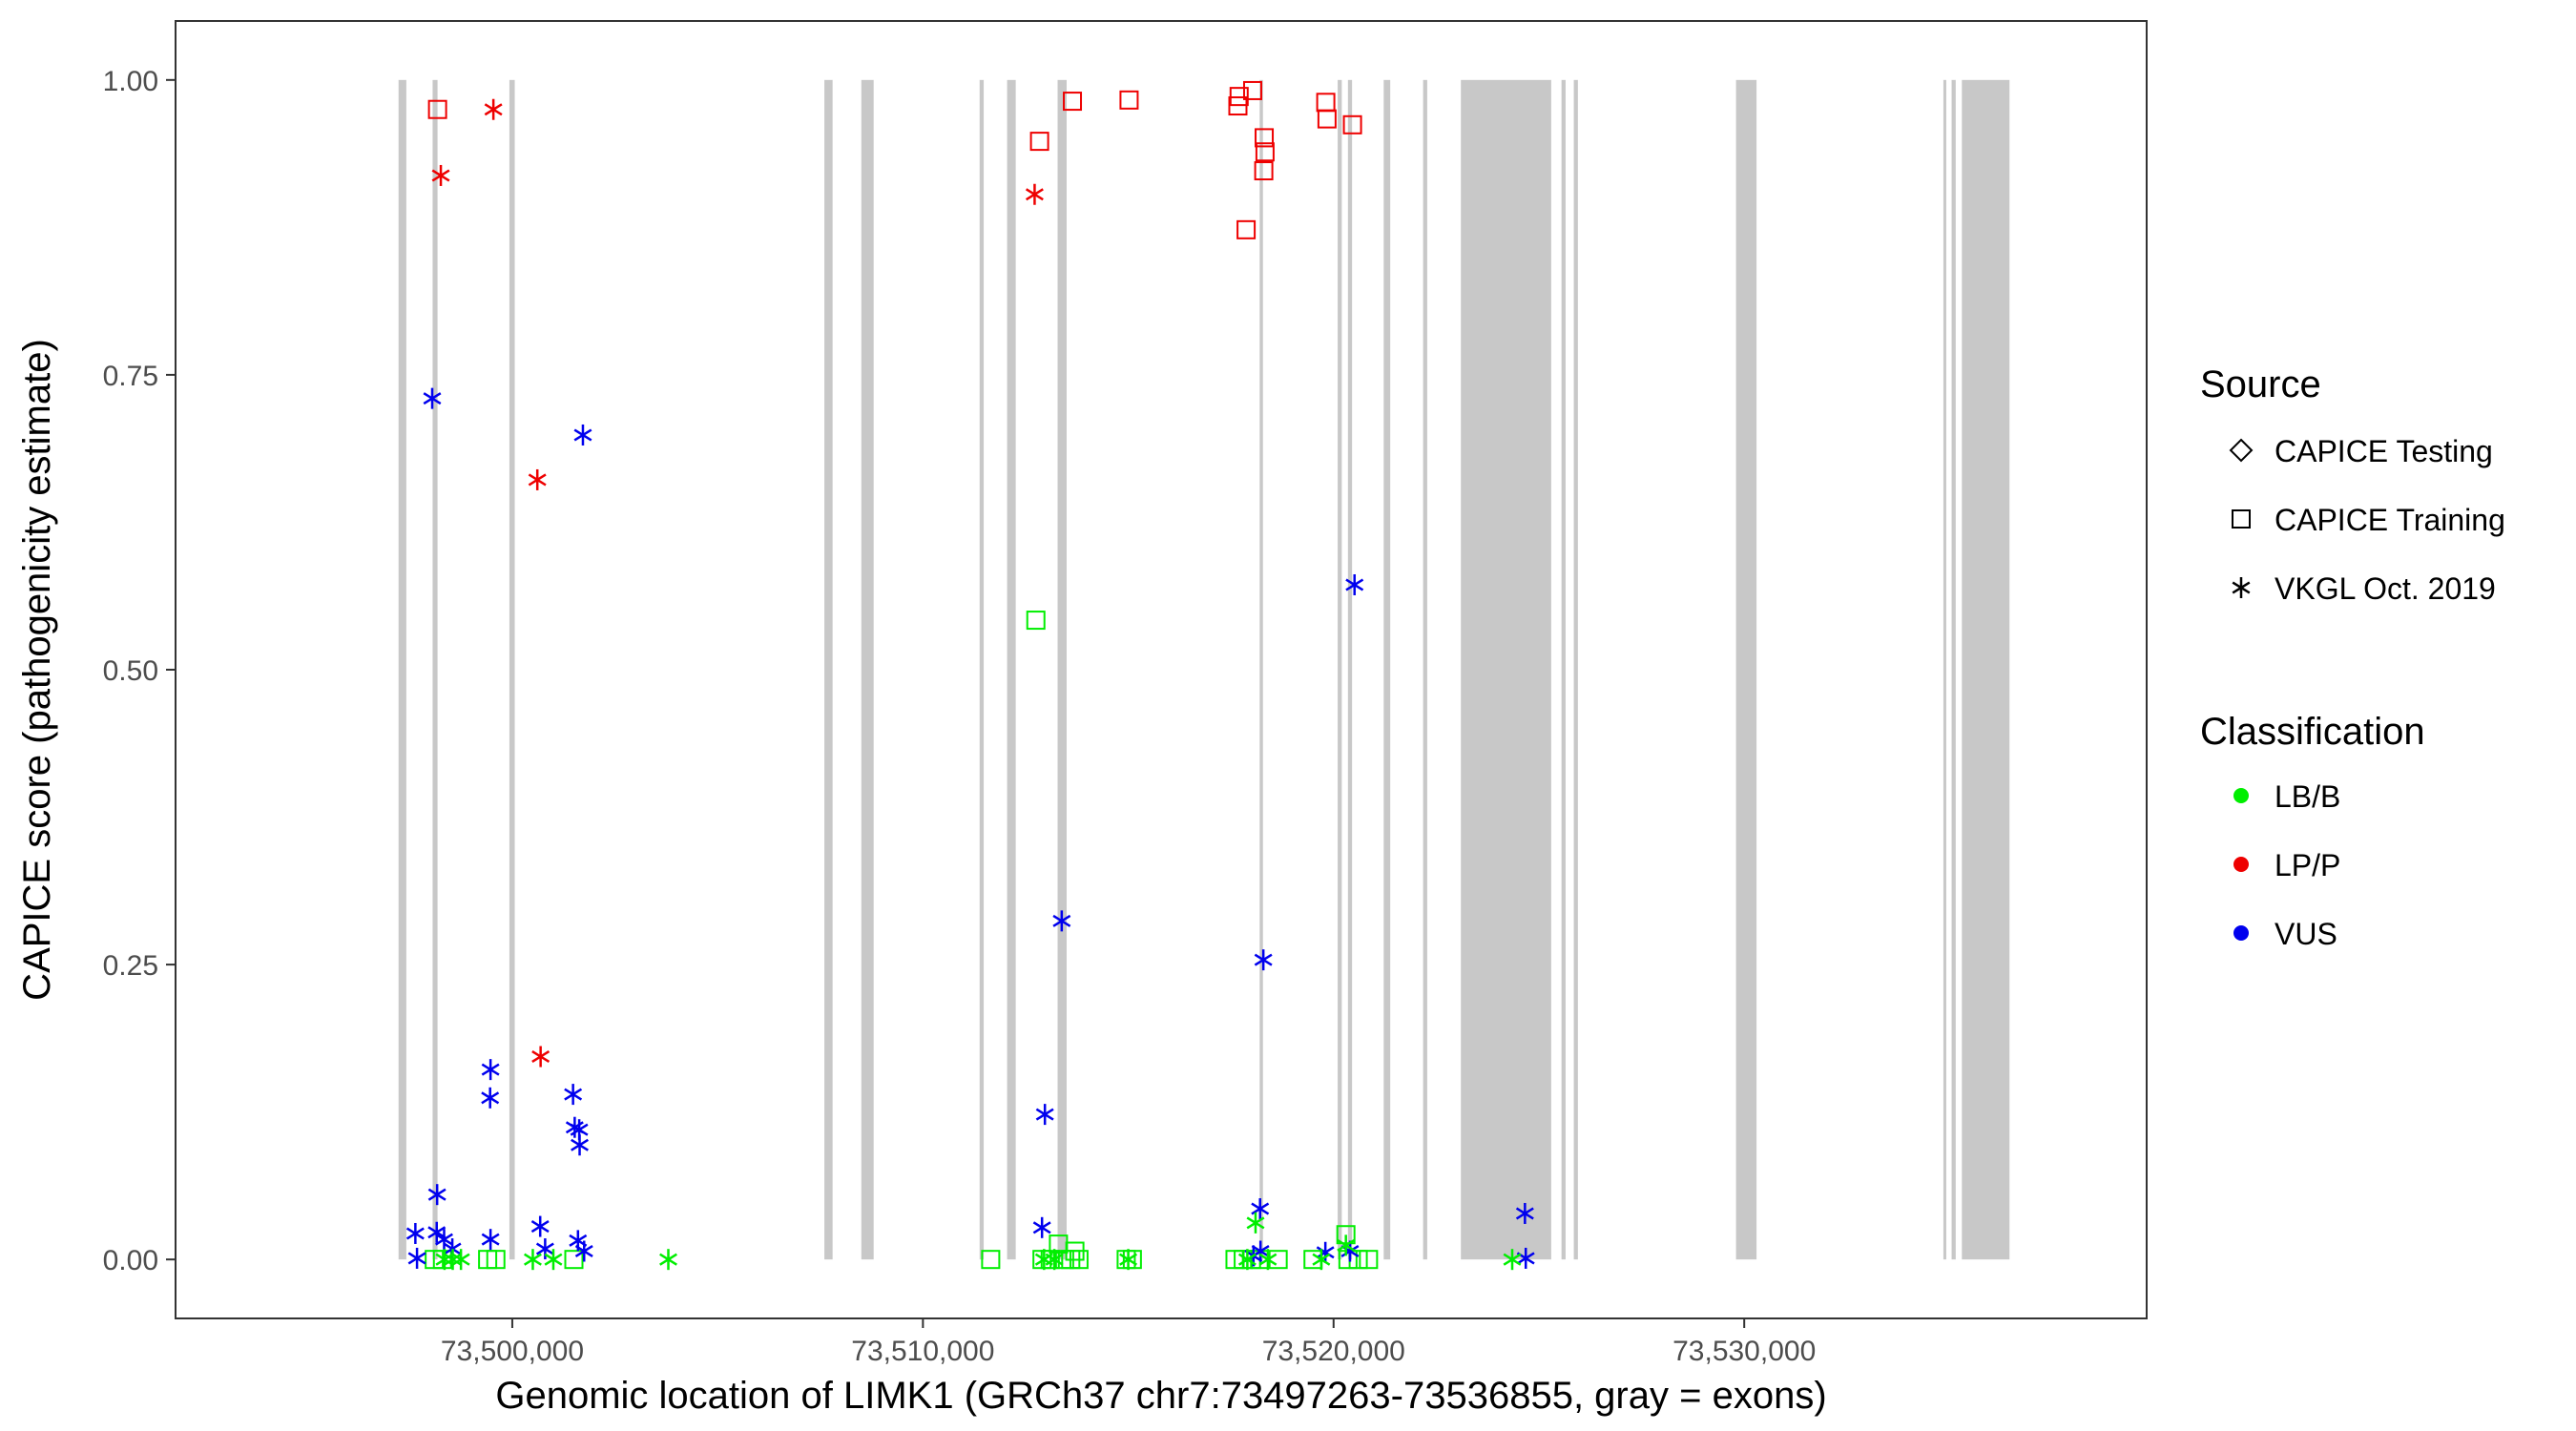  I want to click on legend-source-key-asterisk, so click(2241, 587).